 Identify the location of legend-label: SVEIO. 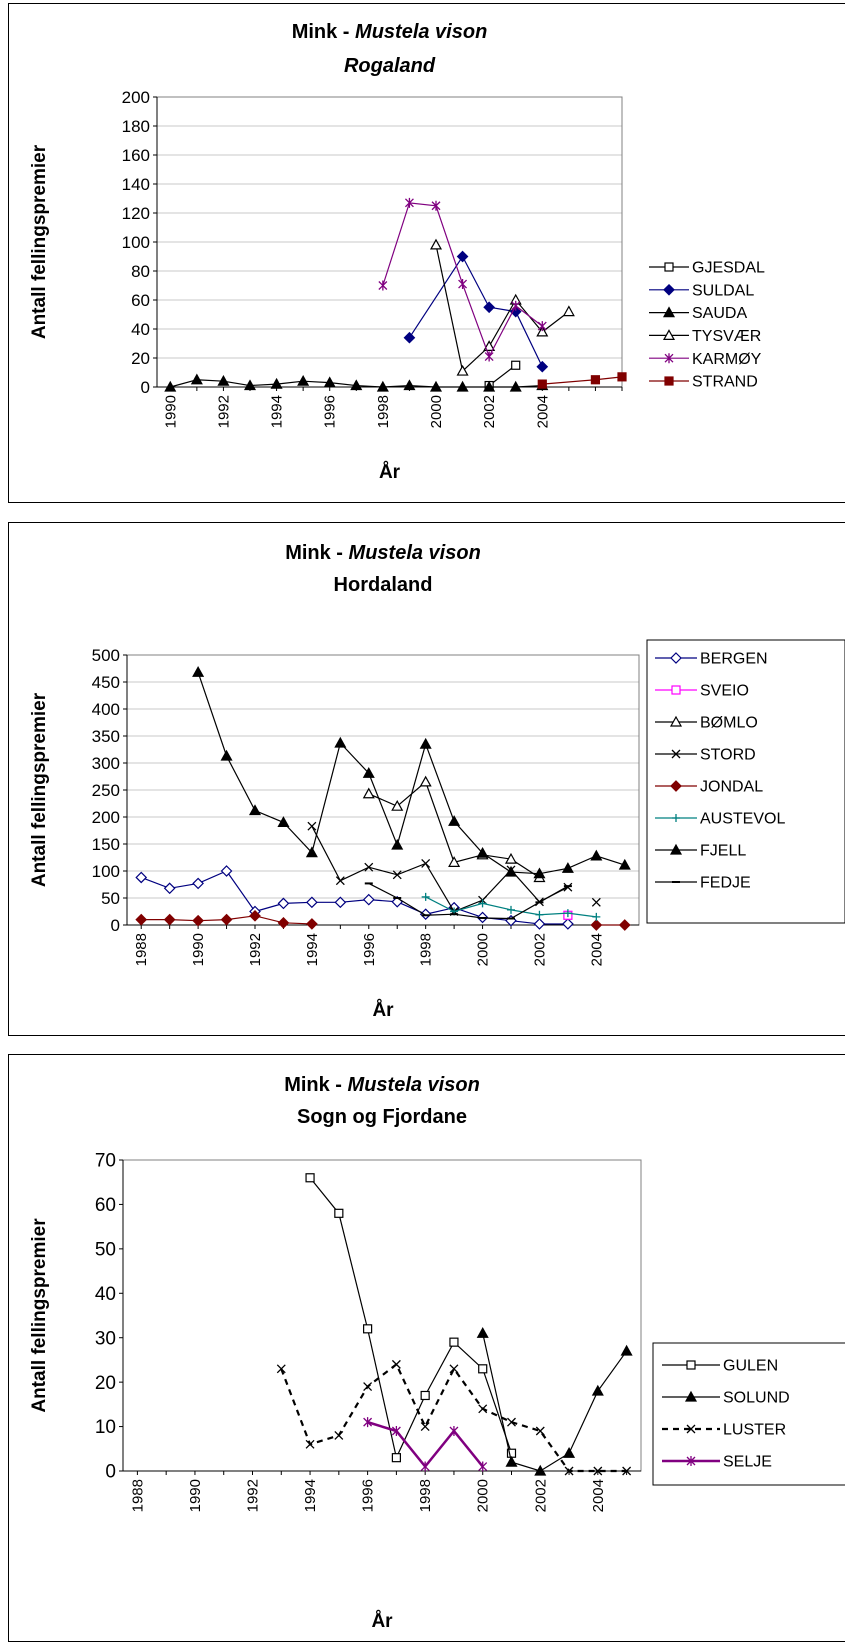
(724, 691).